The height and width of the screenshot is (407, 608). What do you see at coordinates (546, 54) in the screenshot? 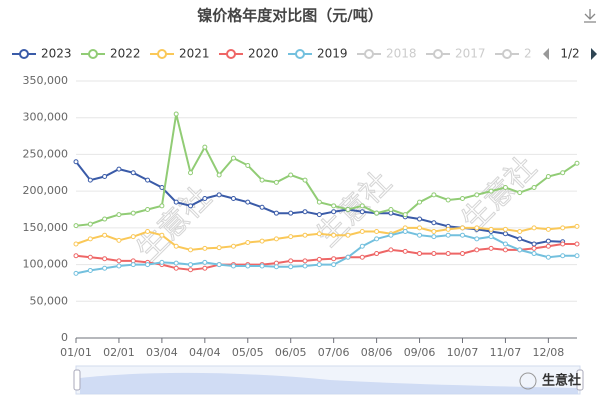
I see `legend-prev` at bounding box center [546, 54].